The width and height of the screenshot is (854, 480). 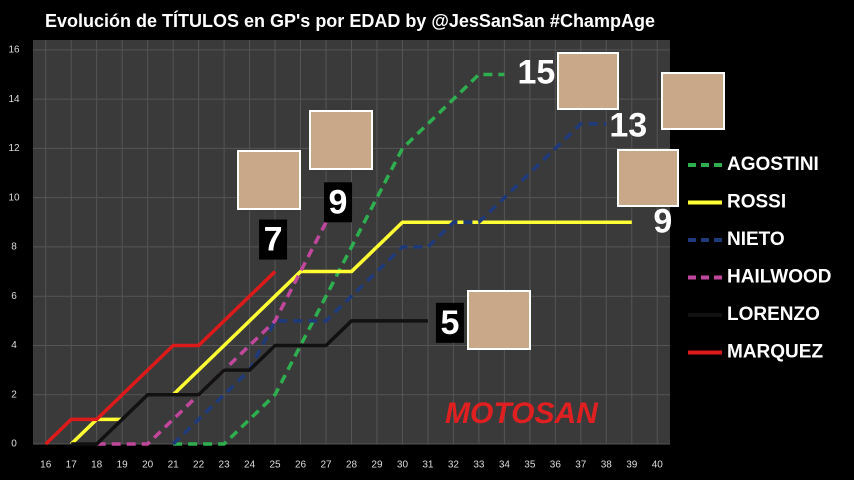 I want to click on x-tick-label: 38, so click(x=607, y=465).